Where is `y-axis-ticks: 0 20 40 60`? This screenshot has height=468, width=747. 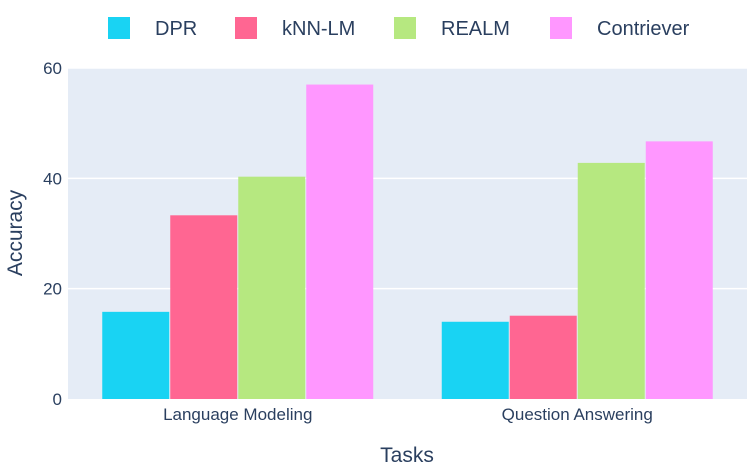
y-axis-ticks: 0 20 40 60 is located at coordinates (52, 234).